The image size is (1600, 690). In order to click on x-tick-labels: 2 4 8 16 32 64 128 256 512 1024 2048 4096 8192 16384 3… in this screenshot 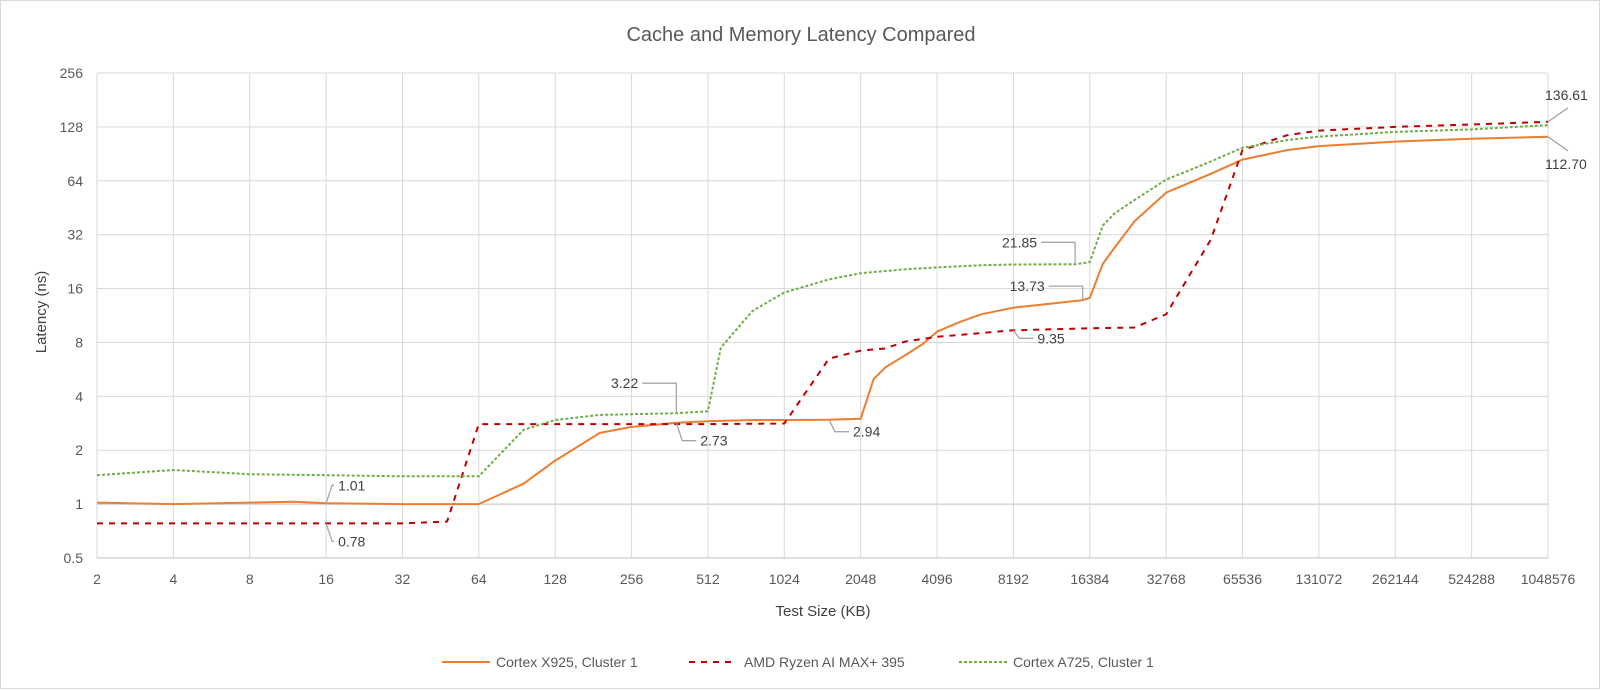, I will do `click(834, 579)`.